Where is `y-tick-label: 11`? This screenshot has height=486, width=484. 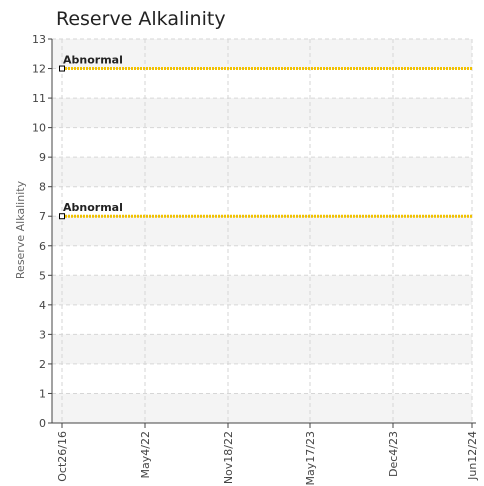
y-tick-label: 11 is located at coordinates (39, 98).